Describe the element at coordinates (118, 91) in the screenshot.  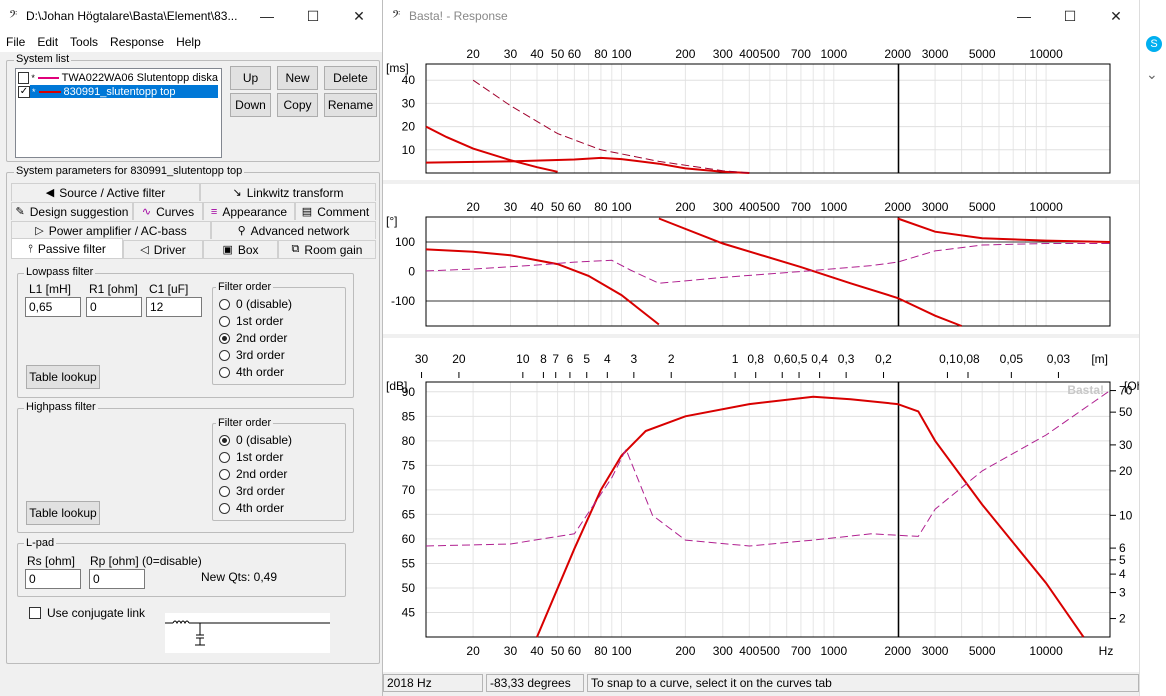
I see `list-item: ✓ * 830991_slutentopp top` at that location.